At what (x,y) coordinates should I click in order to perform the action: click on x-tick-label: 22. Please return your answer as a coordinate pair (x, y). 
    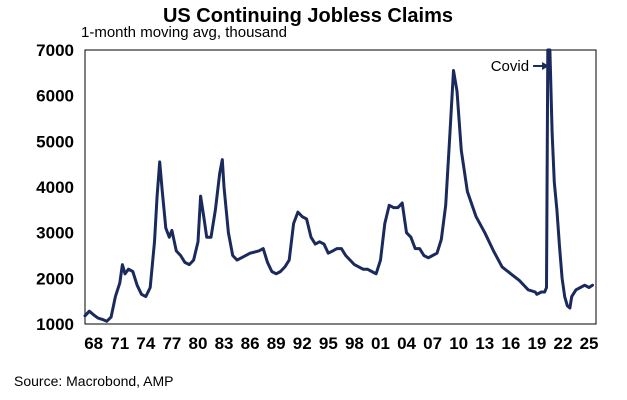
    Looking at the image, I should click on (563, 343).